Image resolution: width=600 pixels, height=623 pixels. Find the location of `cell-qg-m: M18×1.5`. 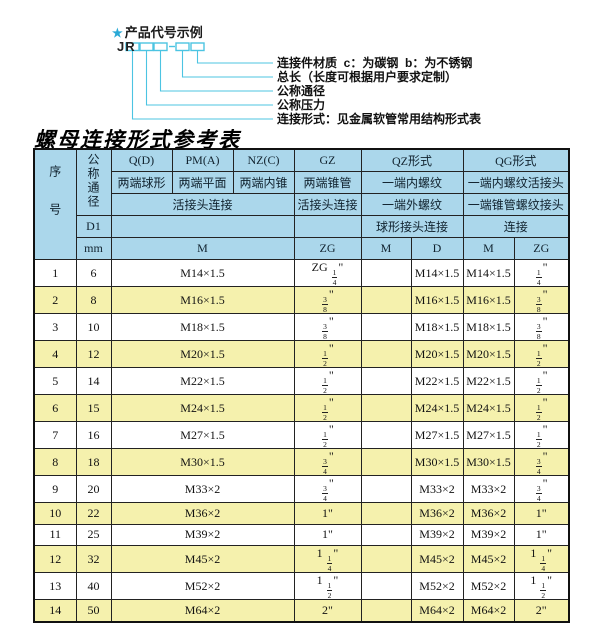

cell-qg-m: M18×1.5 is located at coordinates (488, 327).